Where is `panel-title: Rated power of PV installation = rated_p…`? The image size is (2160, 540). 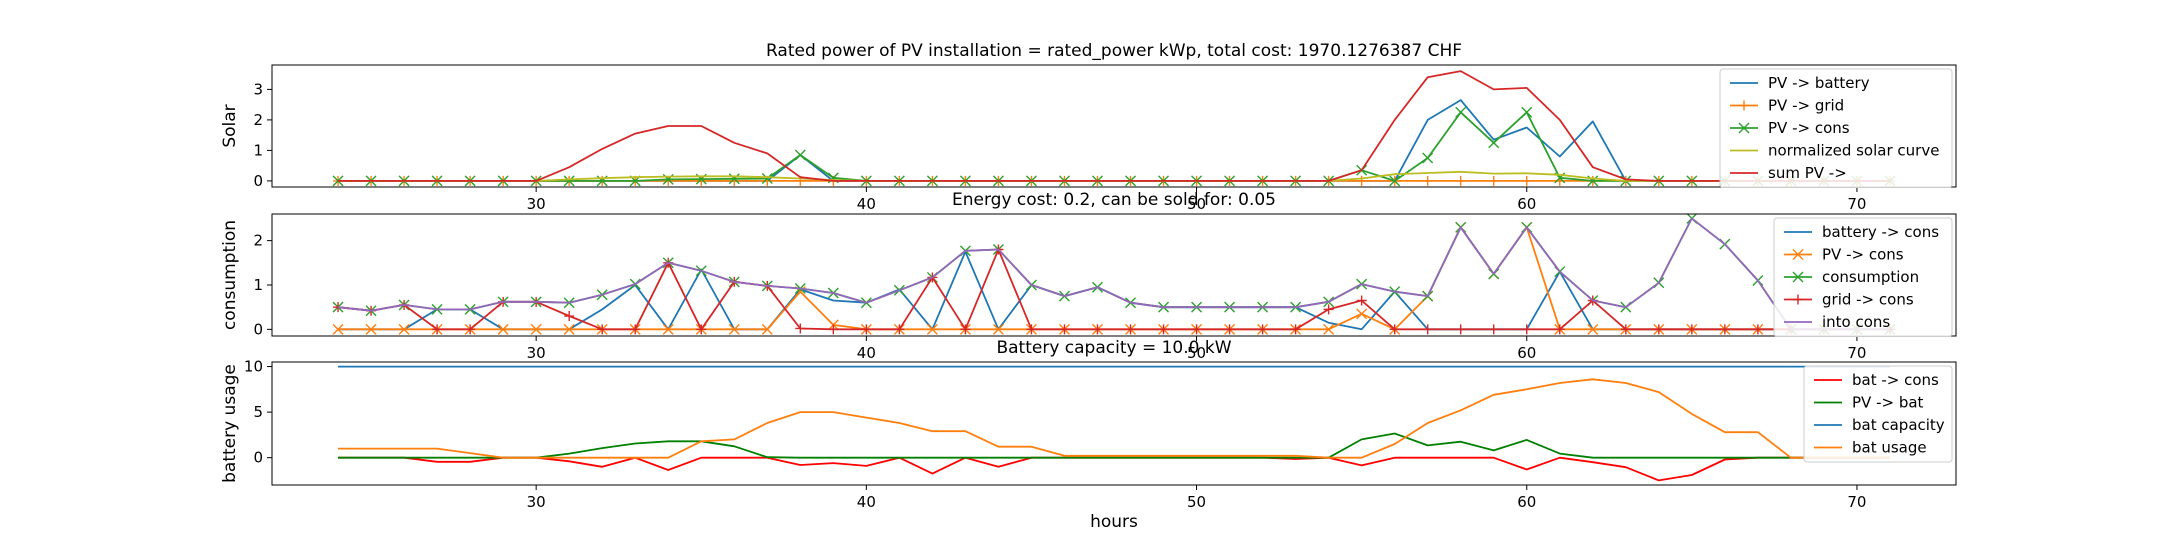 panel-title: Rated power of PV installation = rated_p… is located at coordinates (1114, 51).